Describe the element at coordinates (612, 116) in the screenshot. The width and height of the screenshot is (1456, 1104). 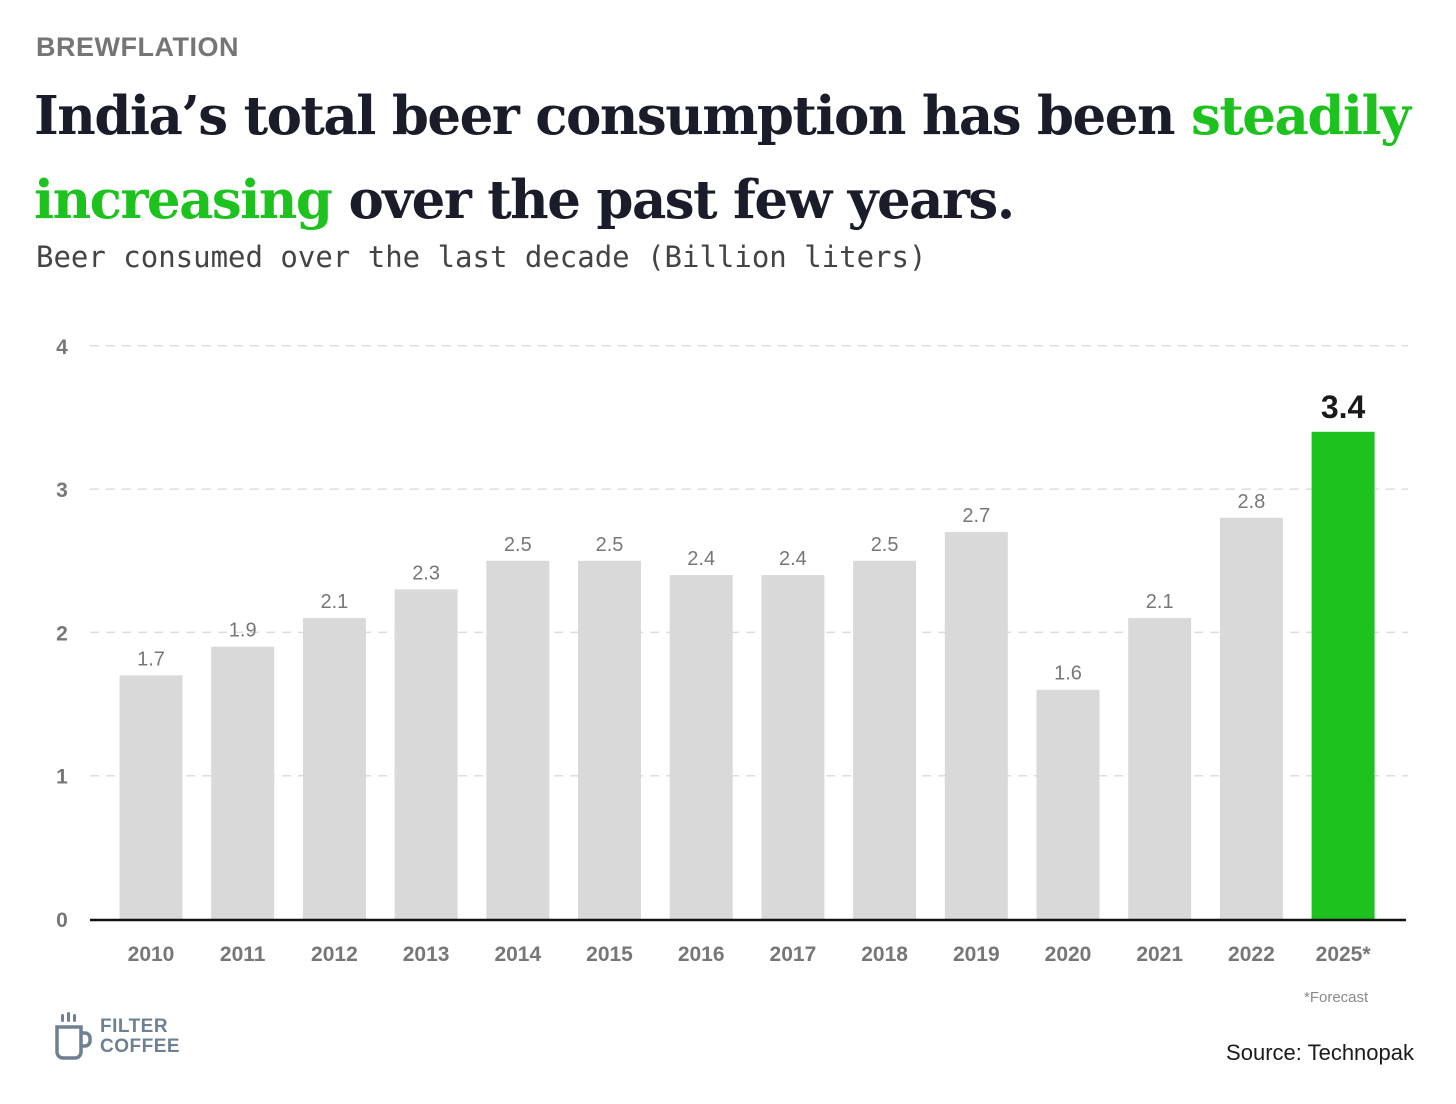
I see `headline-part1: India’s total beer consumption has been` at that location.